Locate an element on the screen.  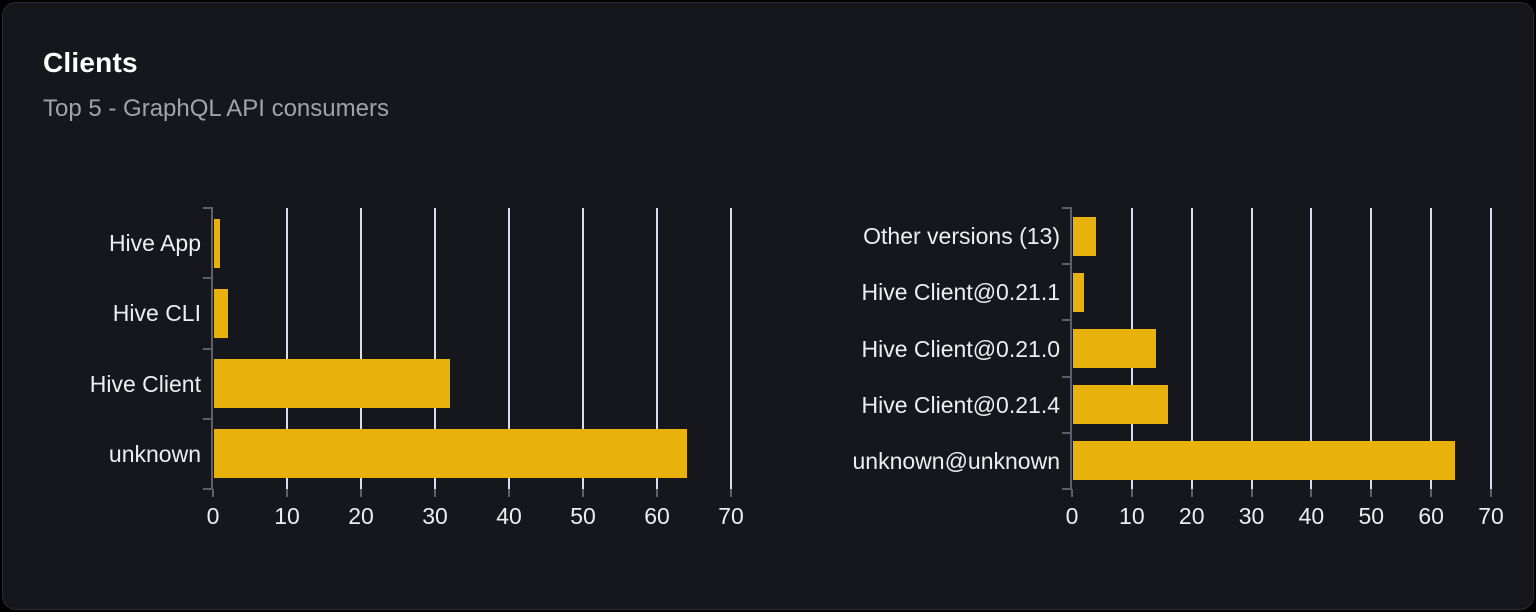
category-label: Hive Client@0.21.1 is located at coordinates (961, 292).